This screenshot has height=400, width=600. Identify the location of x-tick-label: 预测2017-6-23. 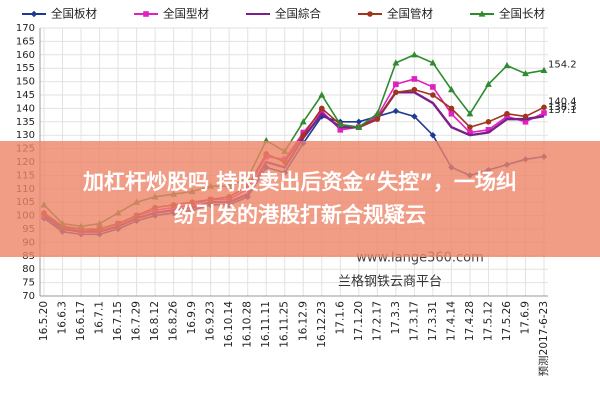
(543, 338).